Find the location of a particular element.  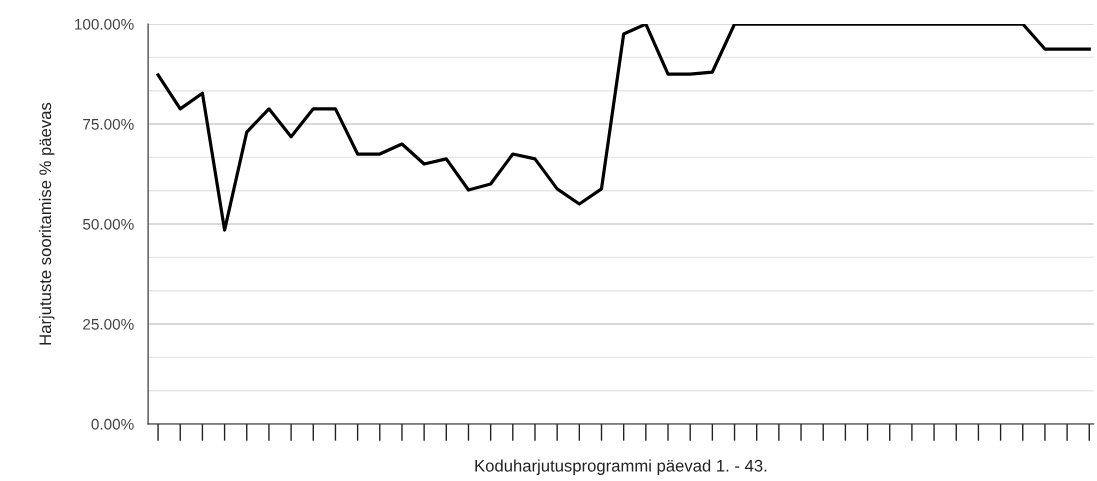

y-tick-label: 50.00% is located at coordinates (108, 224).